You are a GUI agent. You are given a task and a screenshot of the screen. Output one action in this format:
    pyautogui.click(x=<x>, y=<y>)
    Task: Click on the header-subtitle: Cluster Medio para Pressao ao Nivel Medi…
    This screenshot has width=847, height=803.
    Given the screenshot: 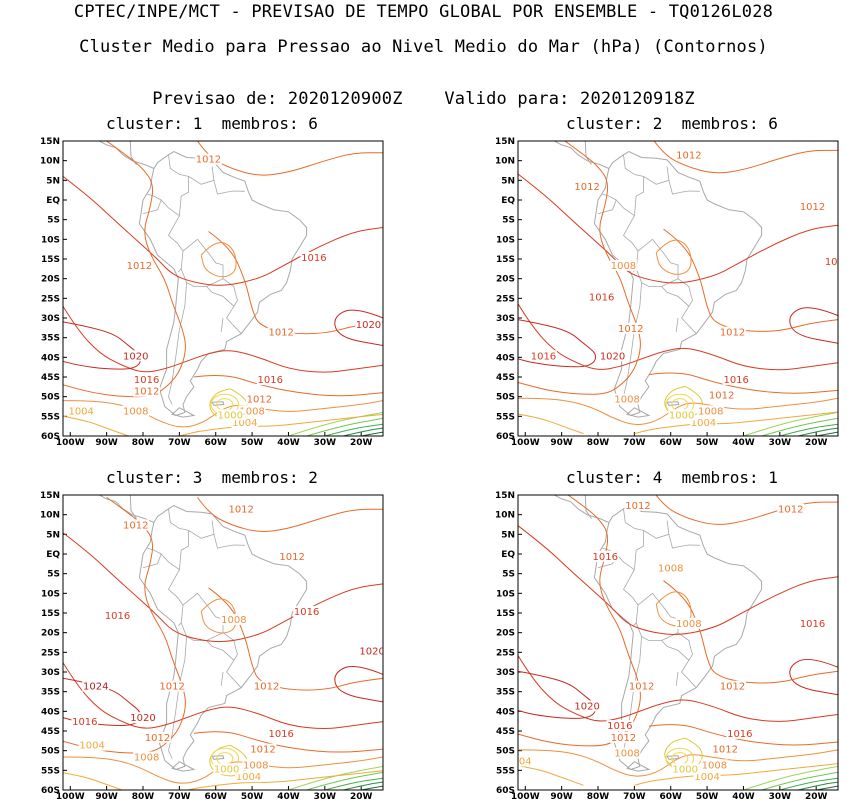 What is the action you would take?
    pyautogui.click(x=423, y=47)
    